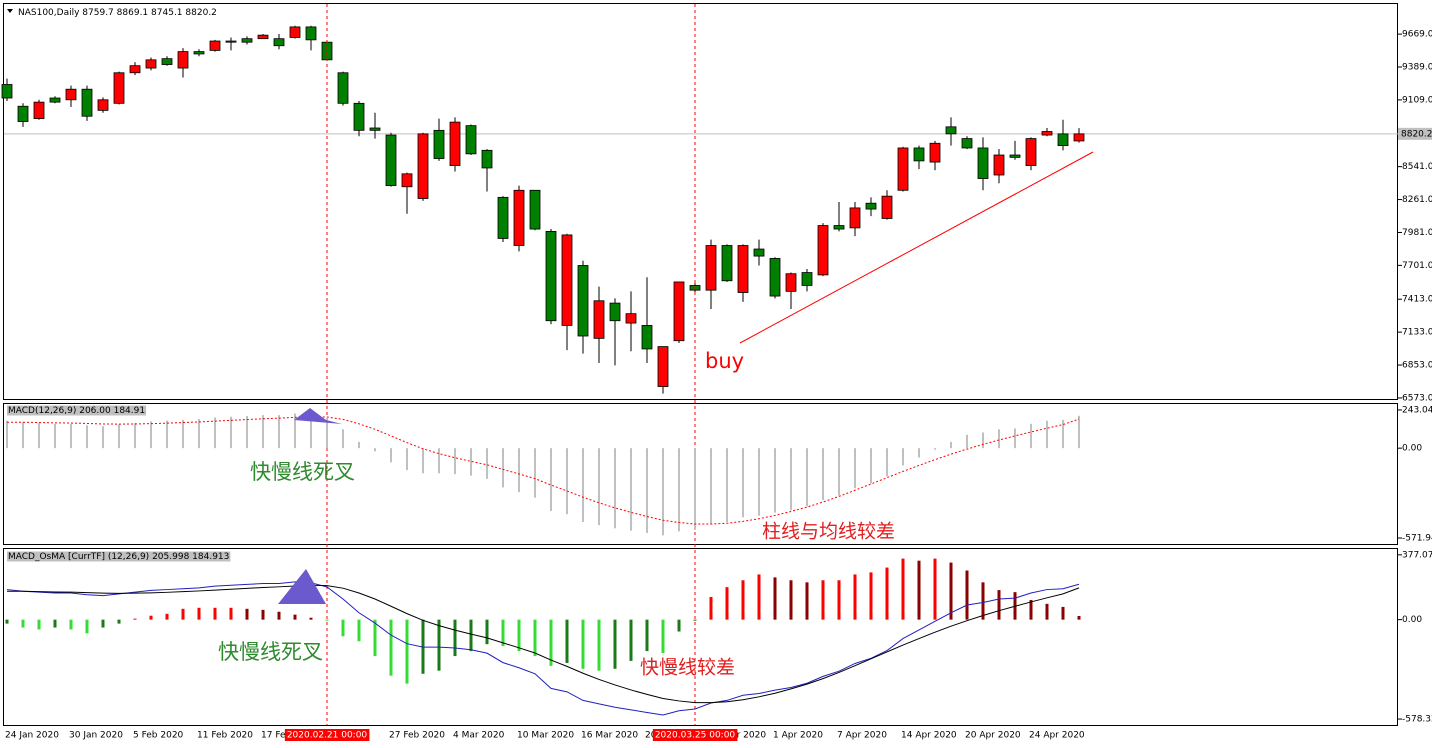 Image resolution: width=1432 pixels, height=748 pixels. I want to click on legend-value: 205.998, so click(170, 557).